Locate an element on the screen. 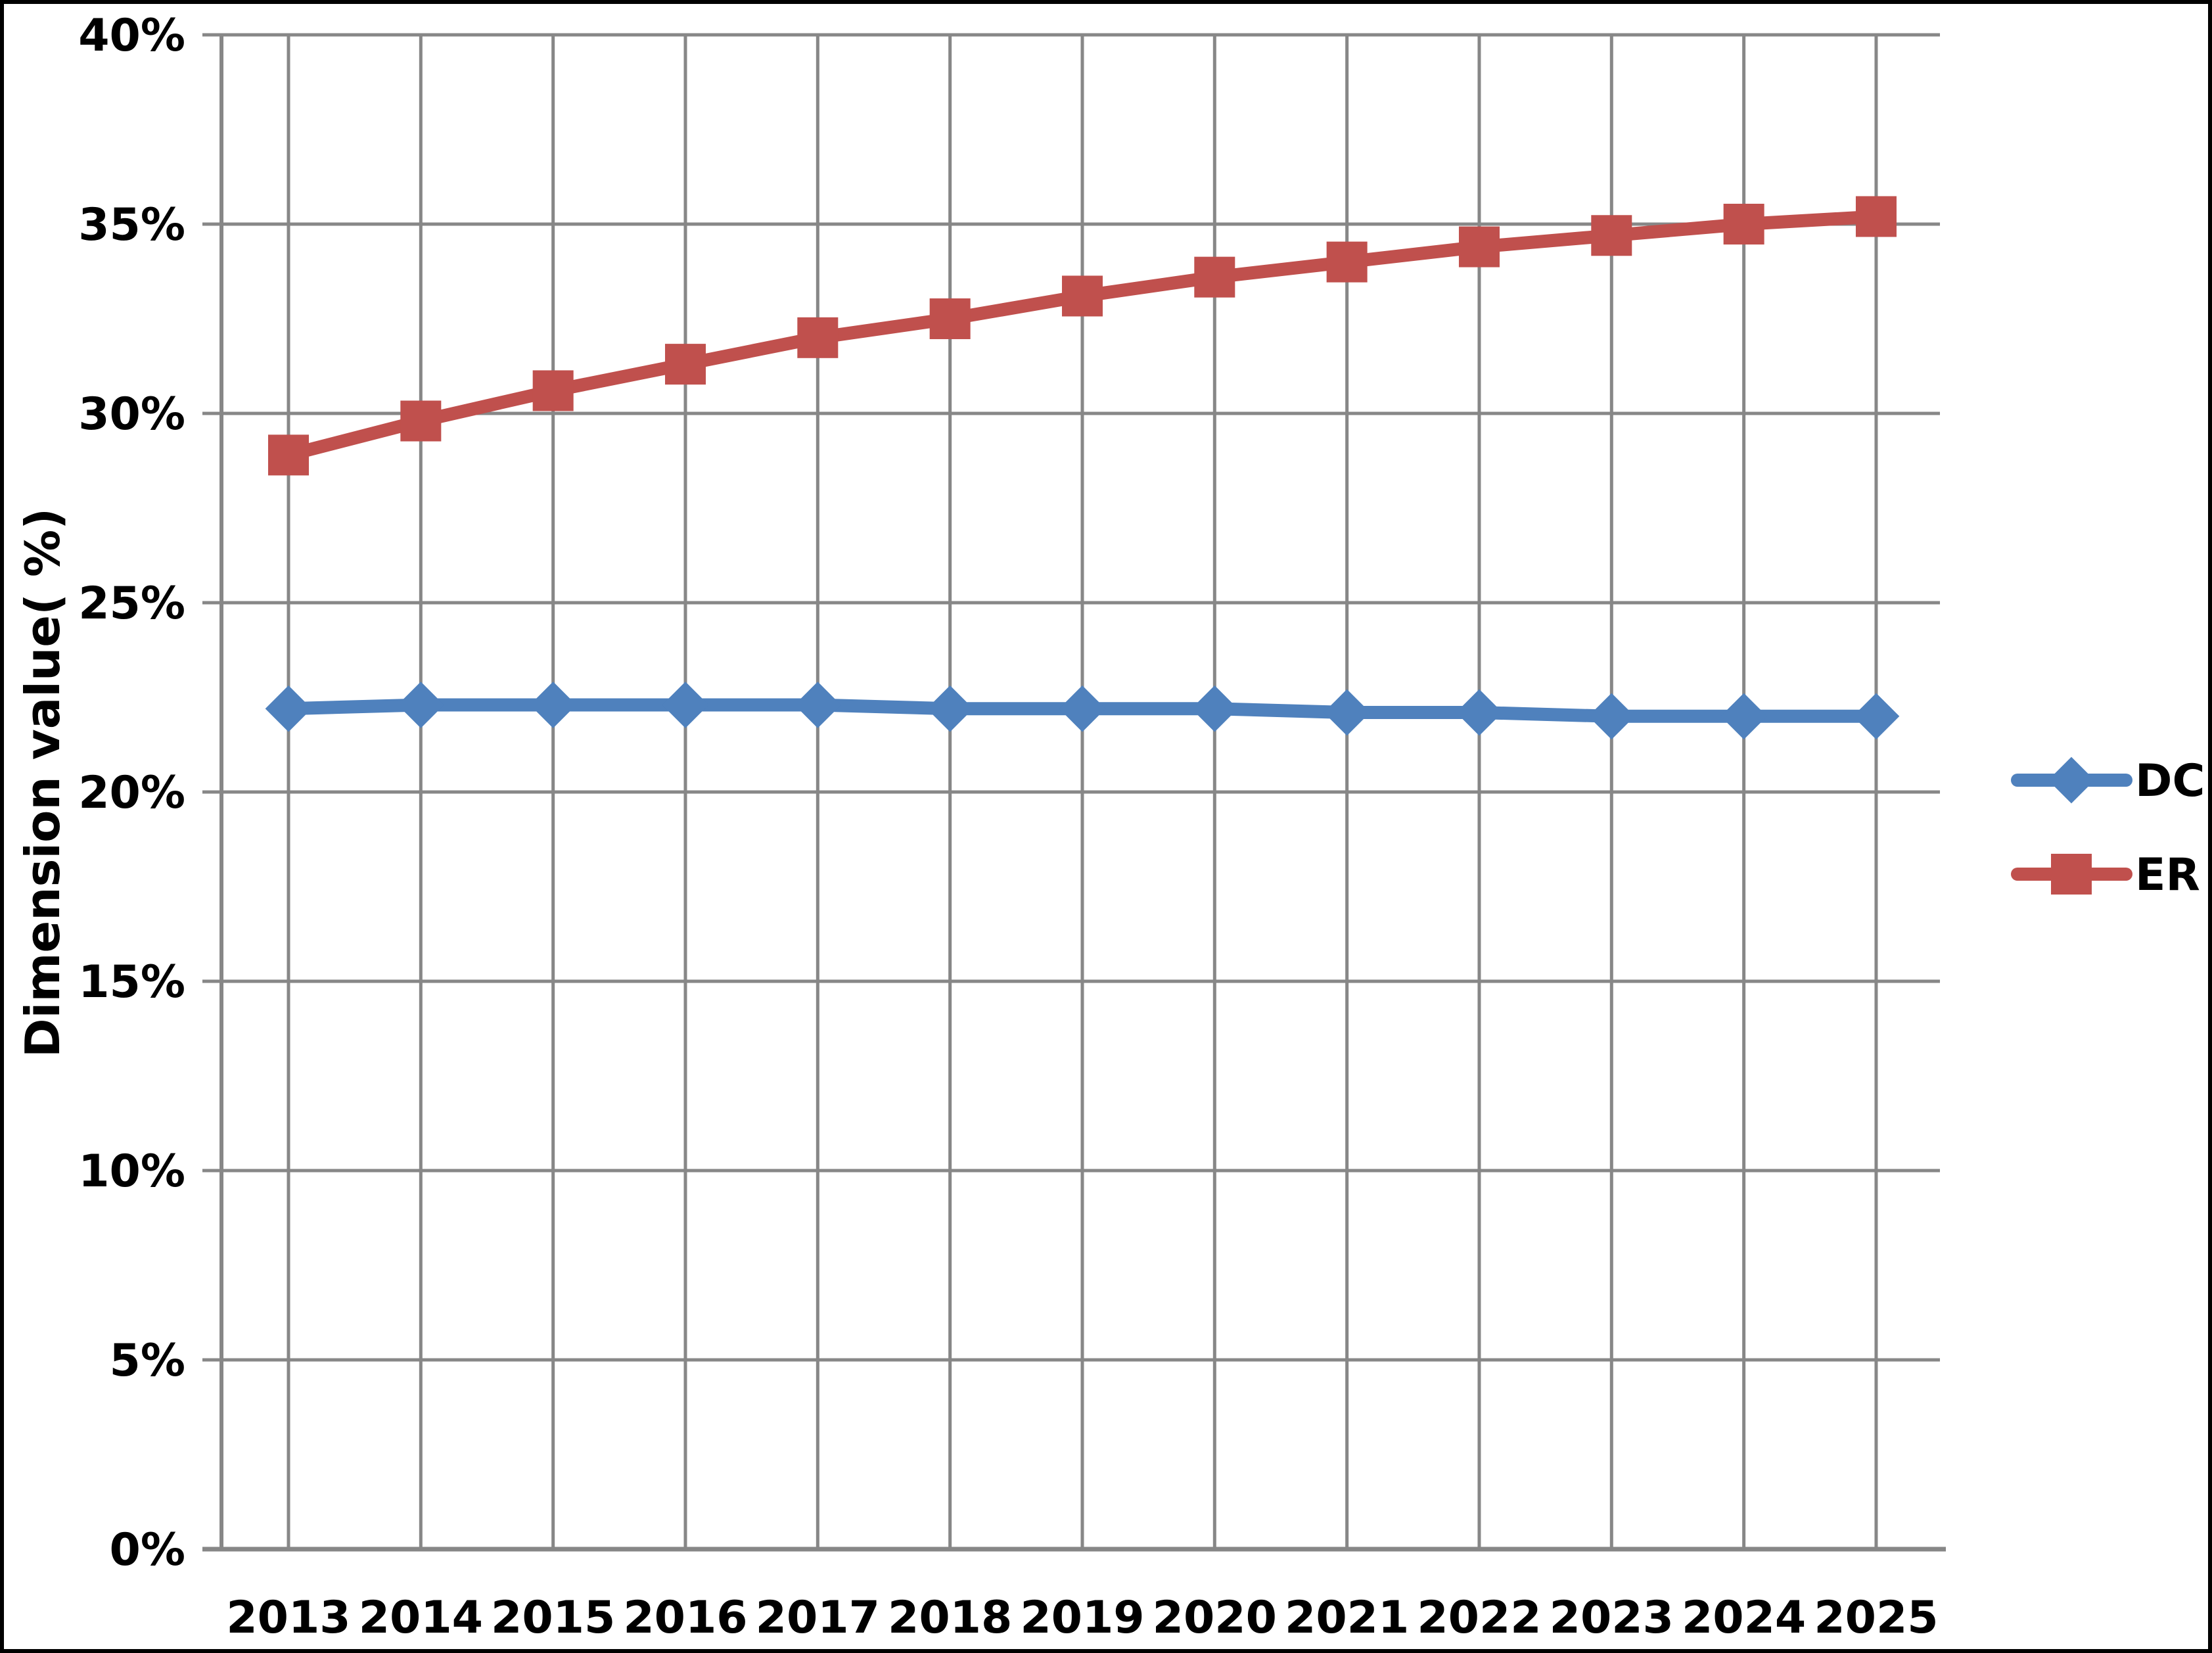 The image size is (2212, 1653). legend-dc-marker is located at coordinates (2071, 781).